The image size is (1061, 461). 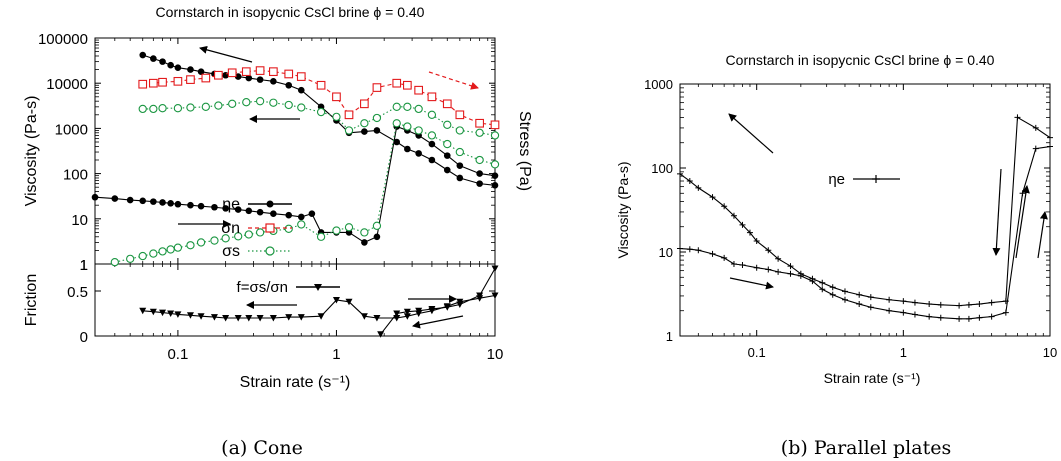 What do you see at coordinates (231, 251) in the screenshot?
I see `legend-a-sigmas-label: σs` at bounding box center [231, 251].